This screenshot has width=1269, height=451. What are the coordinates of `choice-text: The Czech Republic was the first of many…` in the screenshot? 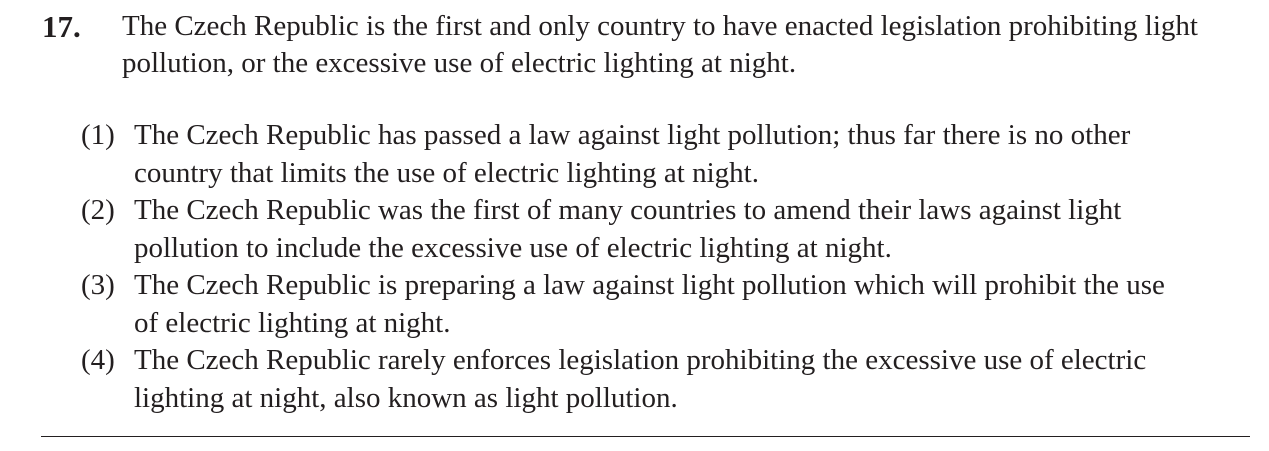 It's located at (628, 229).